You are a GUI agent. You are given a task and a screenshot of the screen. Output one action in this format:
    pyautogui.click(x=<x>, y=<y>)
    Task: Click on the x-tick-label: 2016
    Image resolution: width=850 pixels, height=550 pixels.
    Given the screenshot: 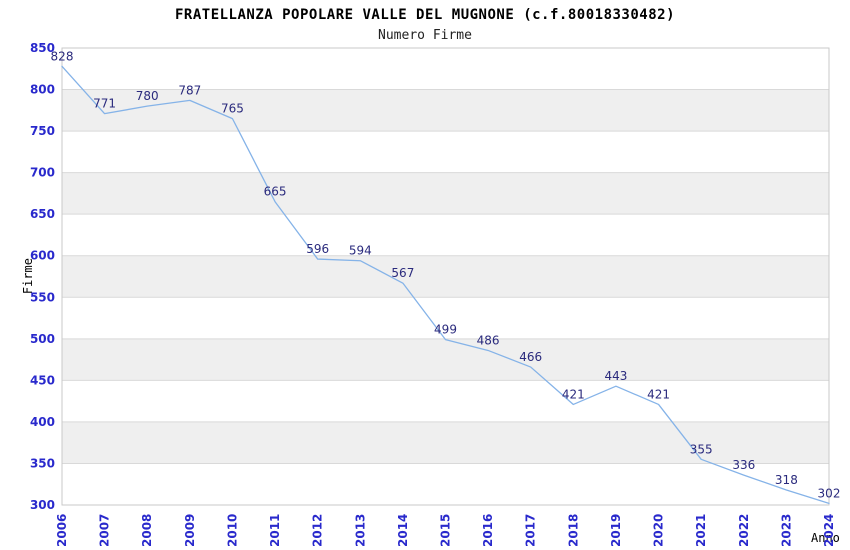 What is the action you would take?
    pyautogui.click(x=488, y=530)
    